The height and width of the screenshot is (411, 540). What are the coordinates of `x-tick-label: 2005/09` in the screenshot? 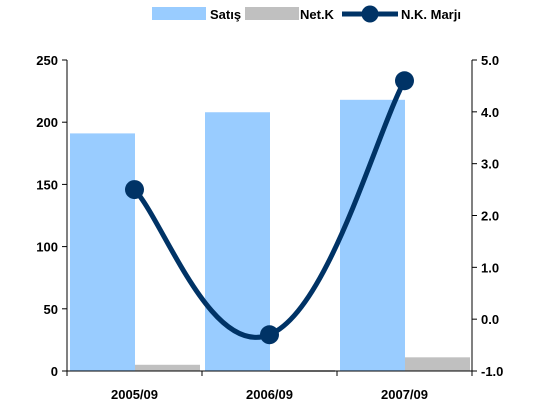 It's located at (134, 394).